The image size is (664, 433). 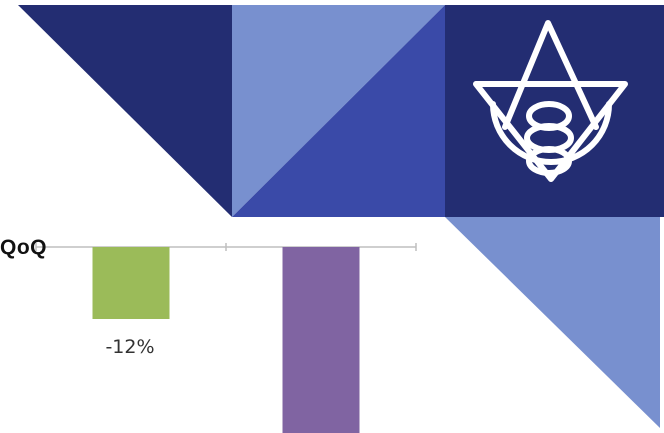 What do you see at coordinates (23, 247) in the screenshot?
I see `series-label: QoQ` at bounding box center [23, 247].